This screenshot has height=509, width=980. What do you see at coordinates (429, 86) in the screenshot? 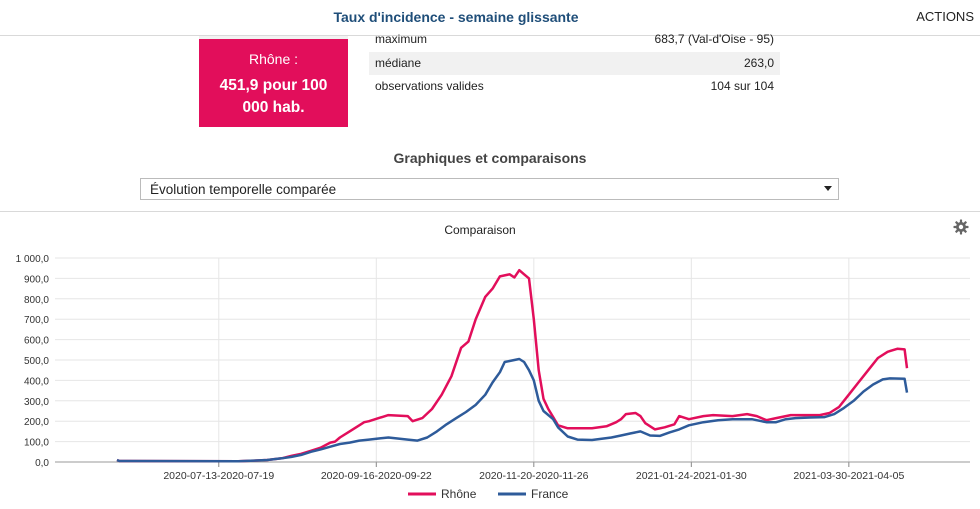
I see `stats-label: observations valides` at bounding box center [429, 86].